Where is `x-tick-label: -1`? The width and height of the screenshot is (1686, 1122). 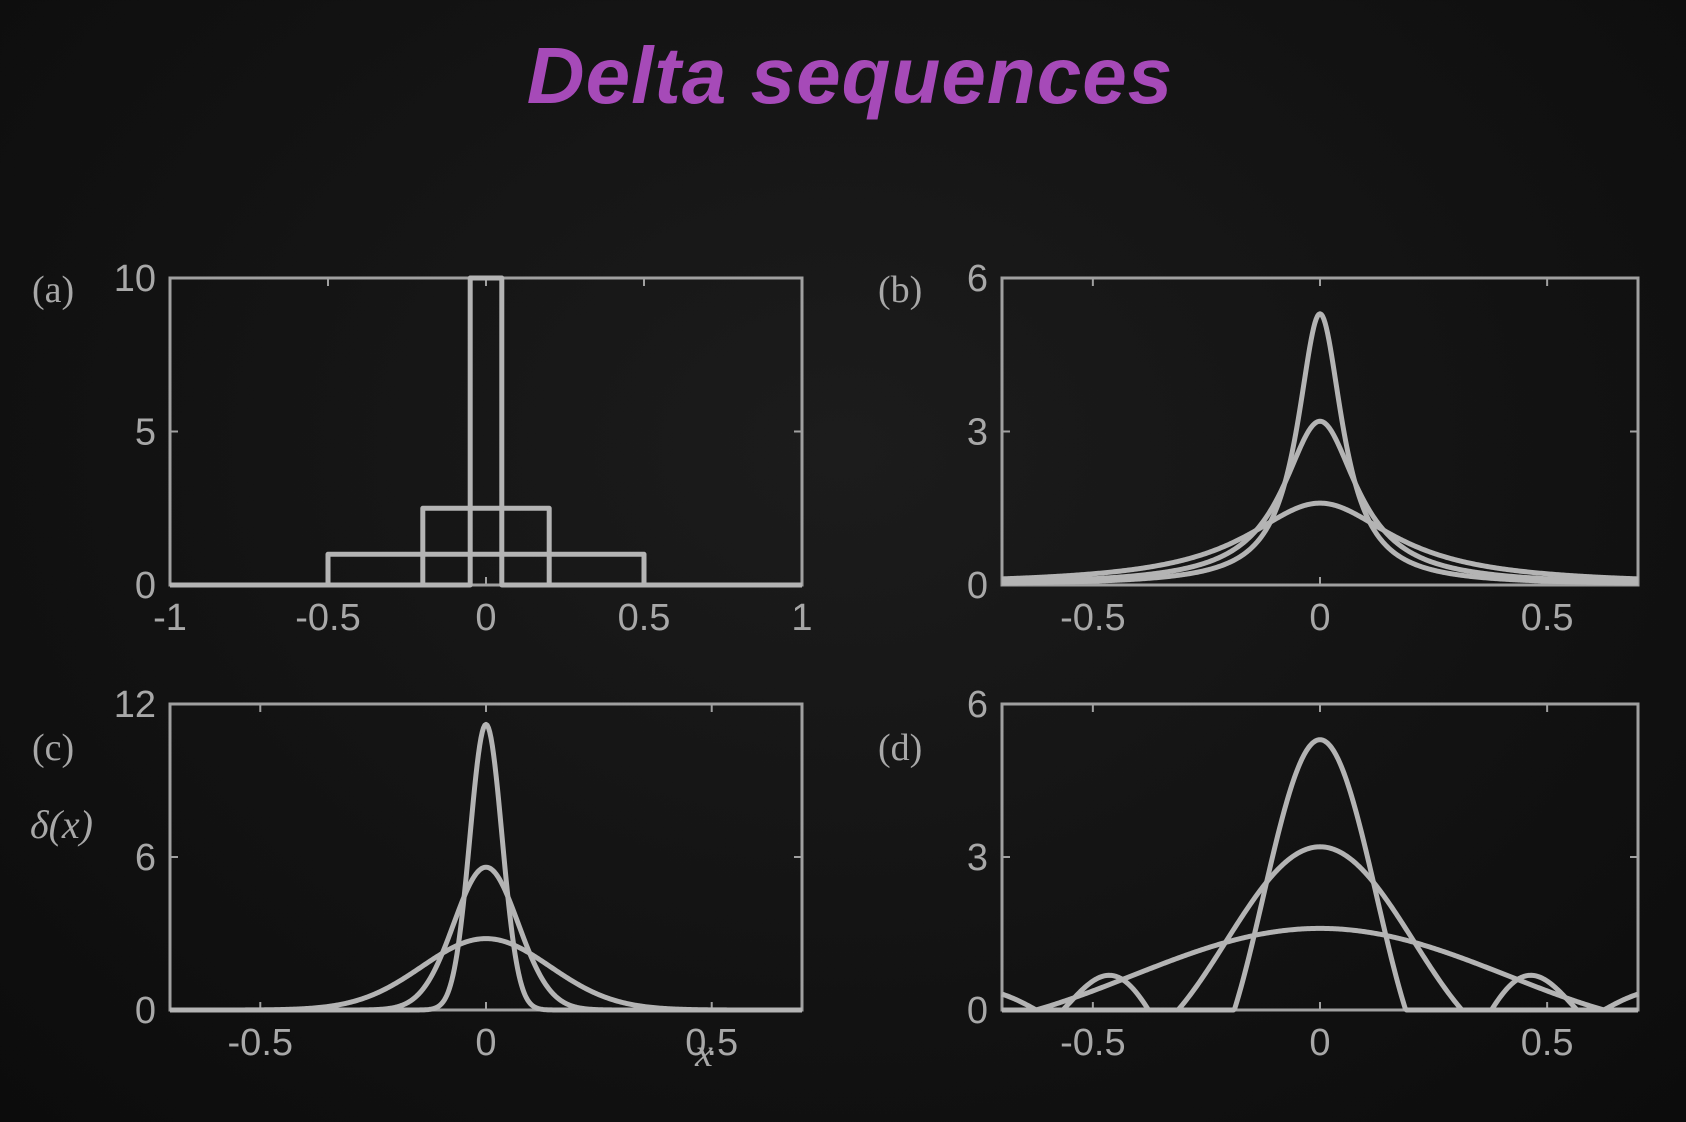 x-tick-label: -1 is located at coordinates (170, 618).